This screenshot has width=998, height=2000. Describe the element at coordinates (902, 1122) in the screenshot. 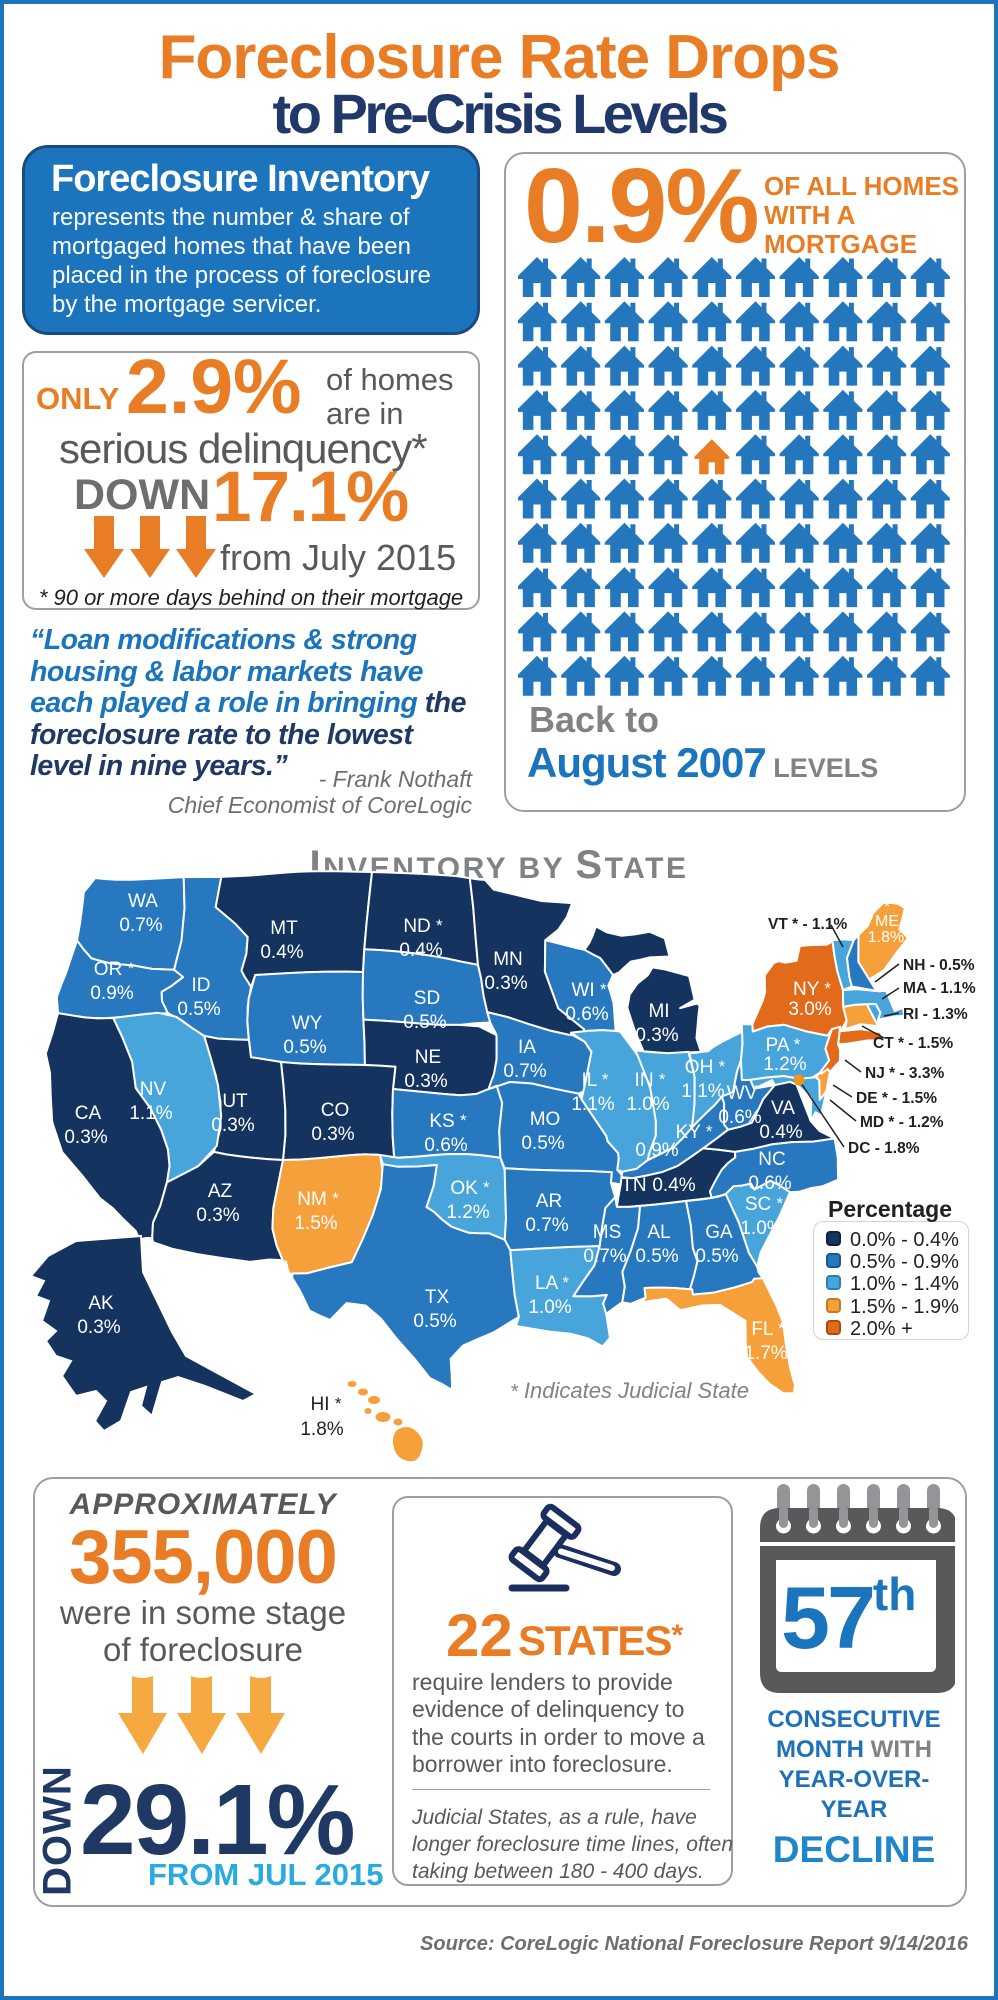

I see `svg-text: MD * - 1.2%` at that location.